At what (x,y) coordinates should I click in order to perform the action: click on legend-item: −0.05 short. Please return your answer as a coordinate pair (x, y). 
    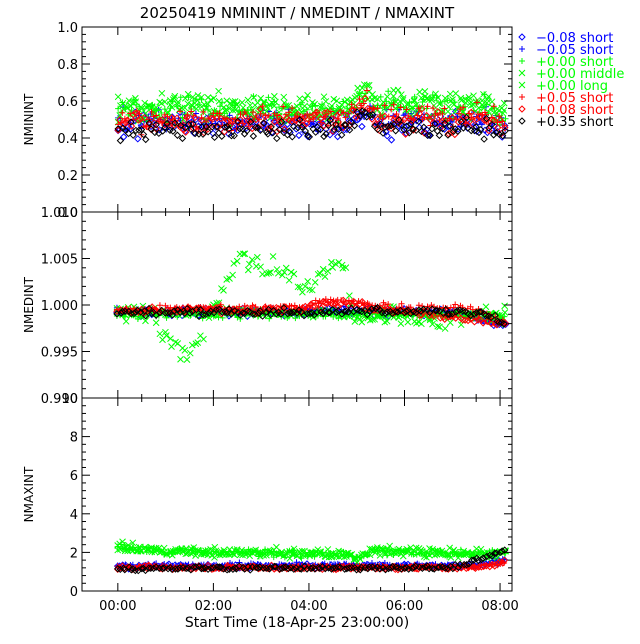
    Looking at the image, I should click on (566, 50).